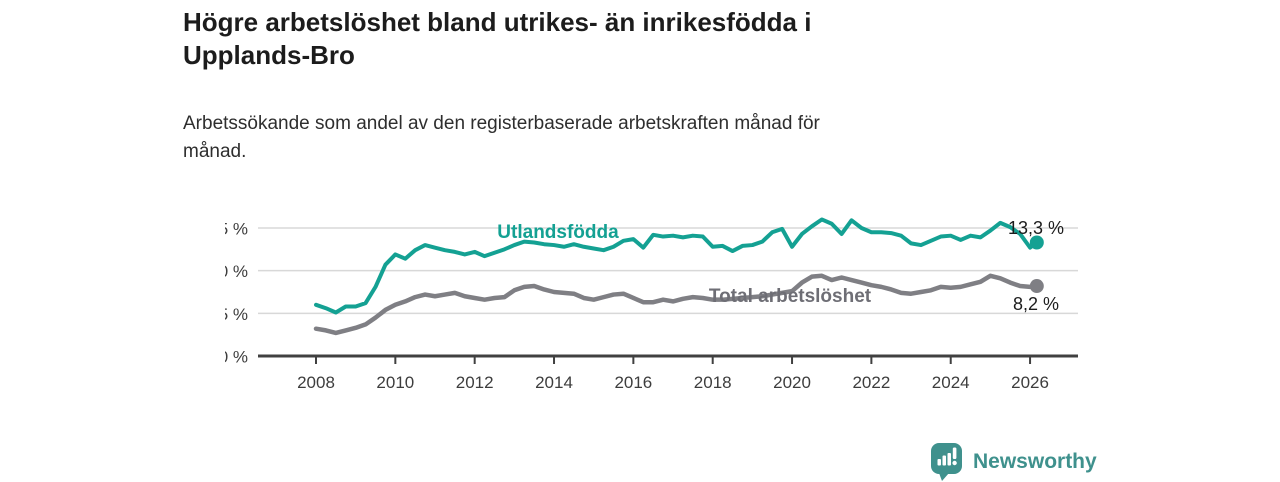 The image size is (1280, 482). Describe the element at coordinates (236, 229) in the screenshot. I see `y-axis-tick-label: 15 %` at that location.